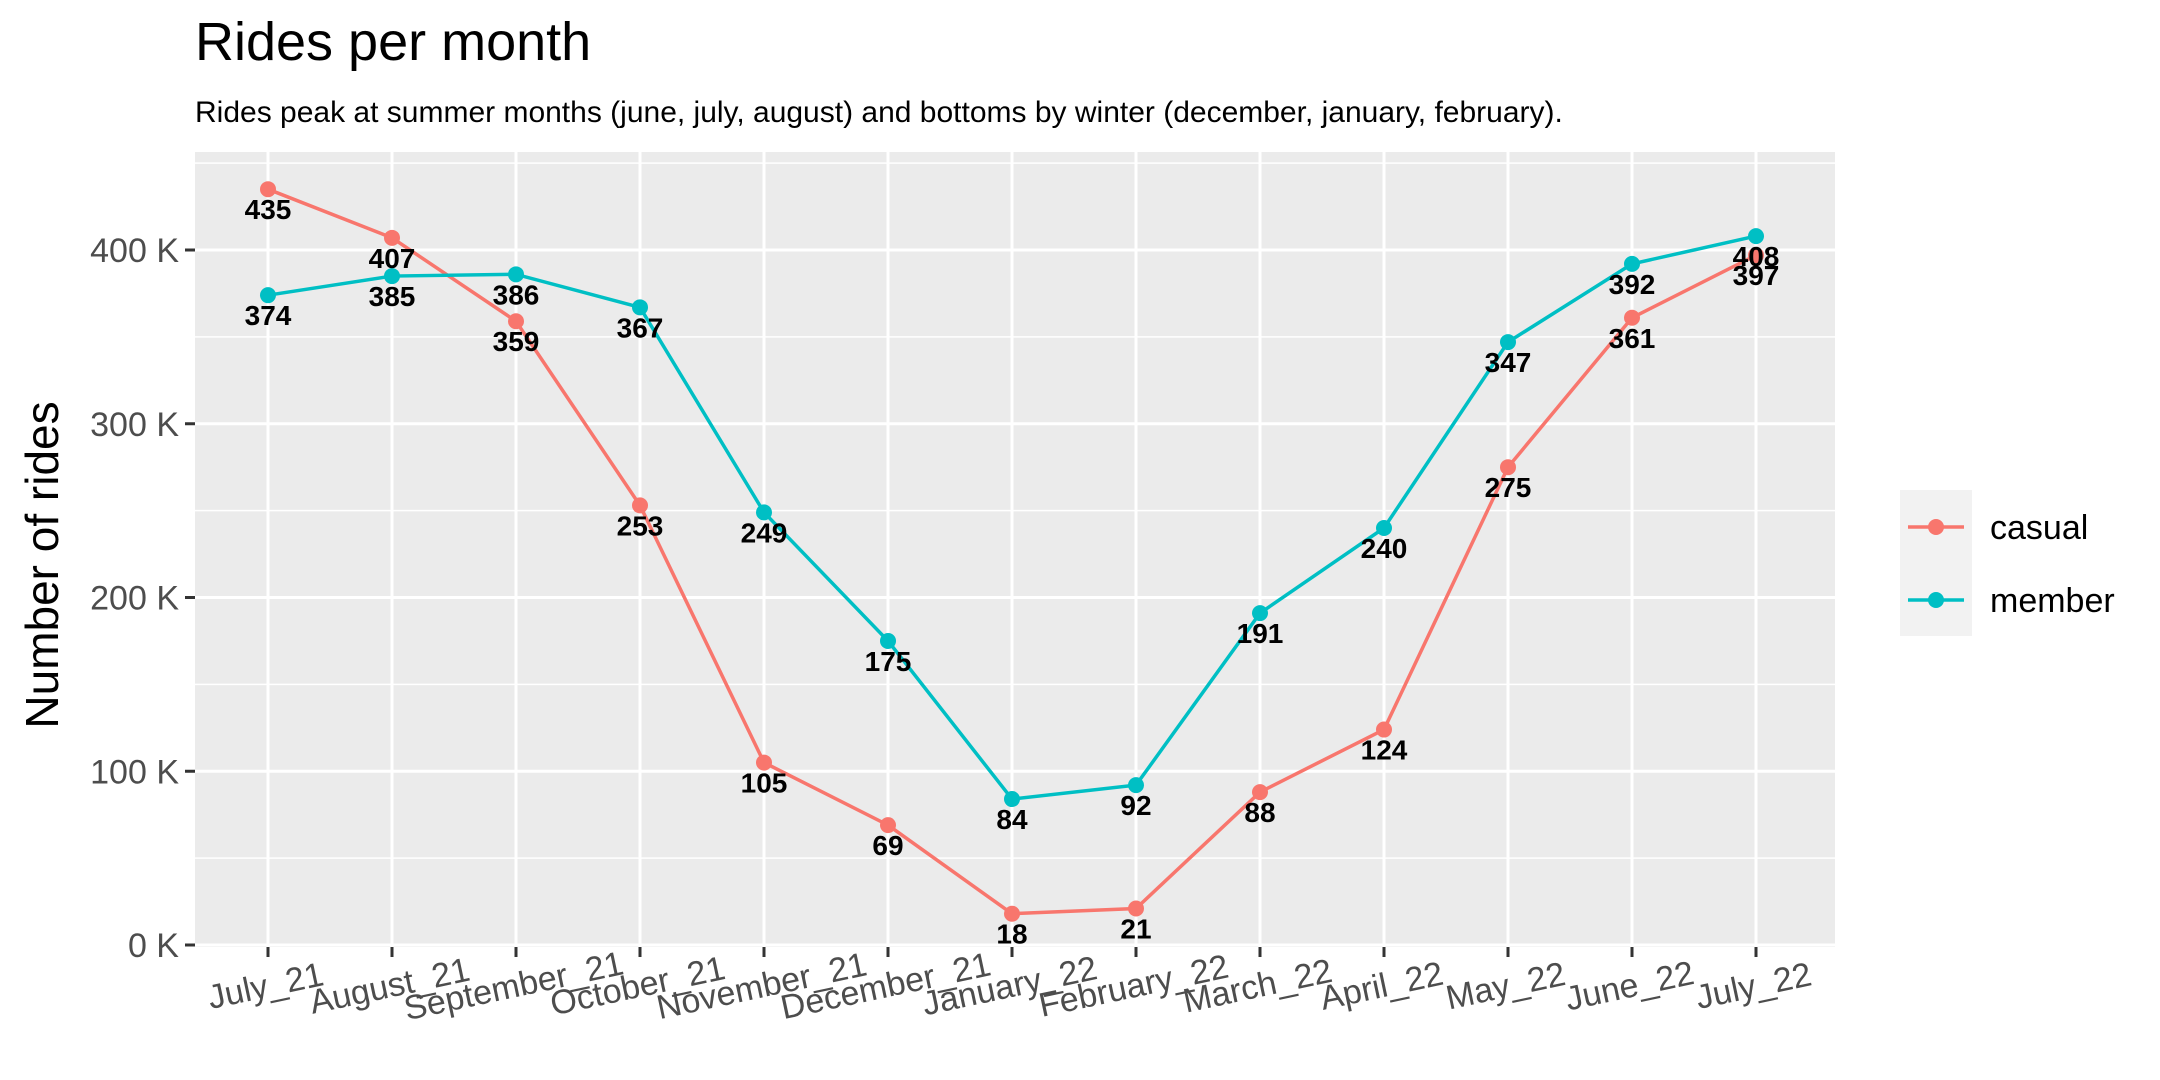  I want to click on data-label-member: 347, so click(1508, 362).